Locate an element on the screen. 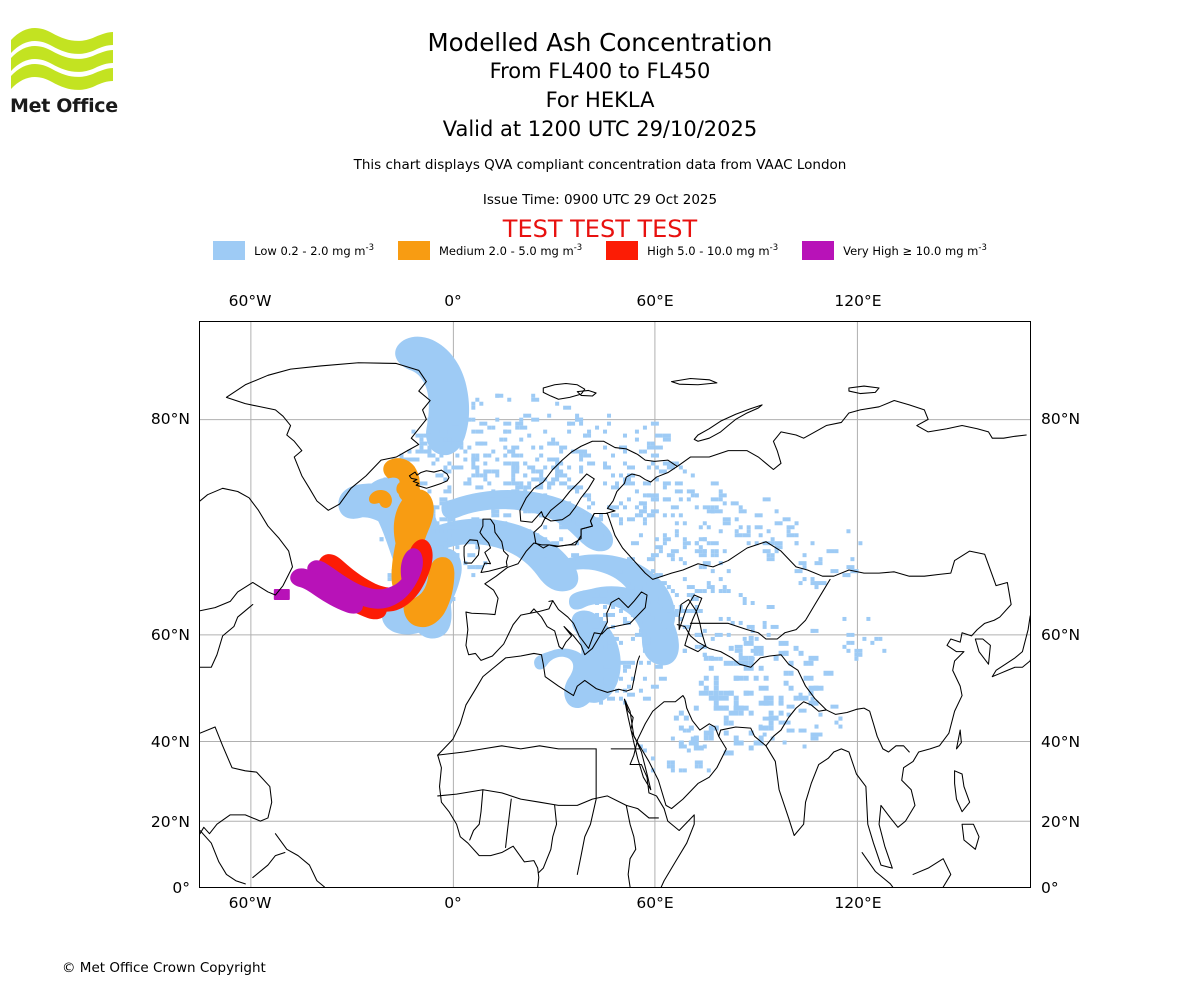 Image resolution: width=1200 pixels, height=1000 pixels. legend-item-very-high: Very High ≥ 10.0 mg m-3 is located at coordinates (894, 250).